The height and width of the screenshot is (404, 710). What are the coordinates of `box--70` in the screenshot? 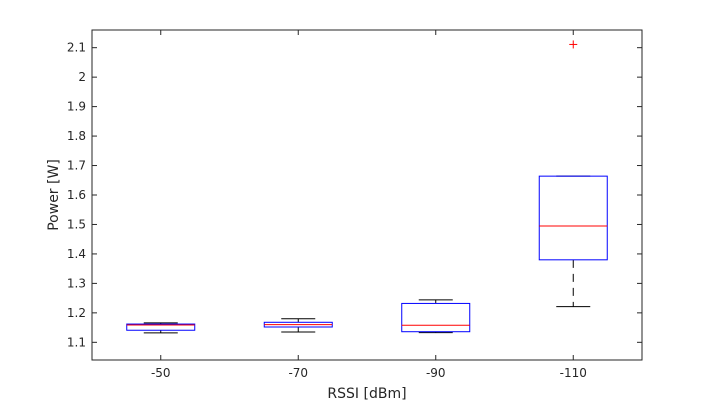 It's located at (298, 325).